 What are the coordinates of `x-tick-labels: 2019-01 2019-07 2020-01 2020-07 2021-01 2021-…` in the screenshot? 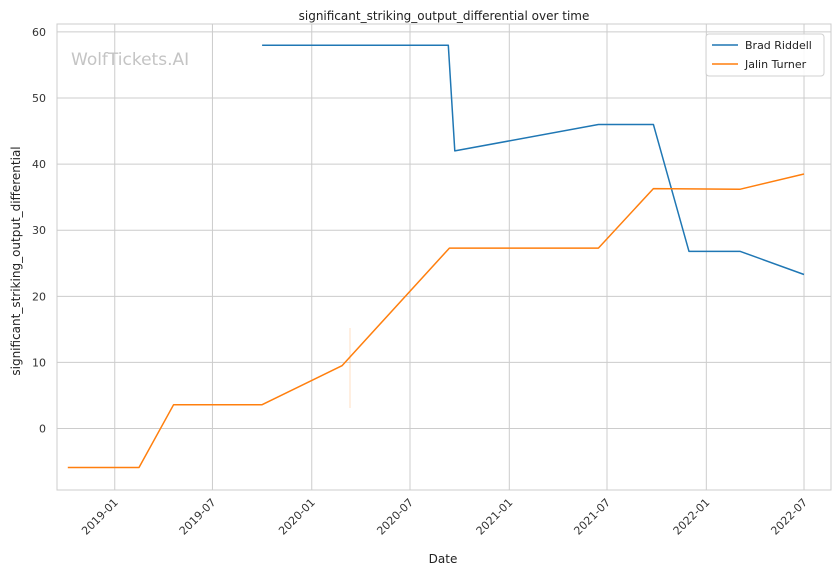 It's located at (444, 517).